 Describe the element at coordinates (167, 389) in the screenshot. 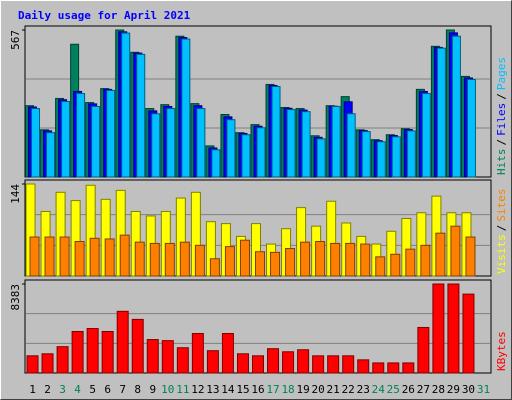

I see `x-tick-label: 10` at that location.